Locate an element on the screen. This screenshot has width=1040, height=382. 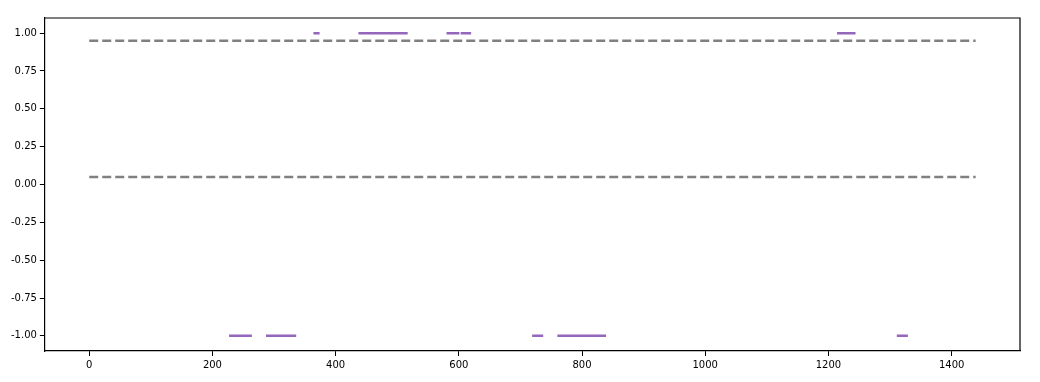
y-tick-label: 0.25 is located at coordinates (25, 146).